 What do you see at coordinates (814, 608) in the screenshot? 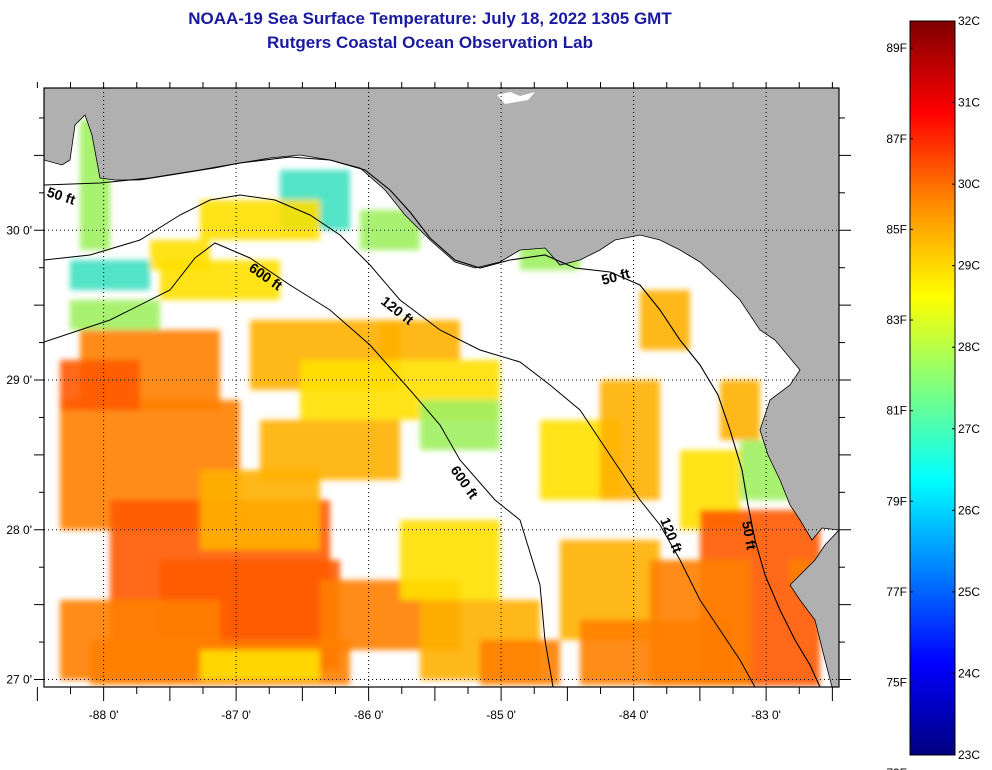
I see `land-tampa-peninsula` at bounding box center [814, 608].